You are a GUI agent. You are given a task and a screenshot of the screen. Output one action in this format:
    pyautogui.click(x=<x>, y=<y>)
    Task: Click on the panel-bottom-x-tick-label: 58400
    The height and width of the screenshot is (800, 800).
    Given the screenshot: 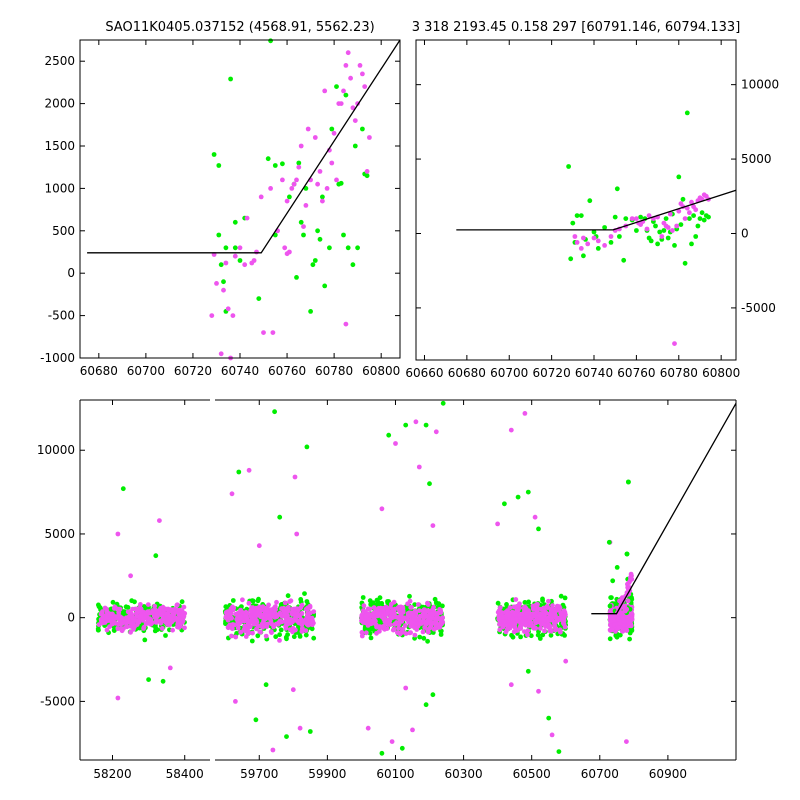 What is the action you would take?
    pyautogui.click(x=185, y=774)
    